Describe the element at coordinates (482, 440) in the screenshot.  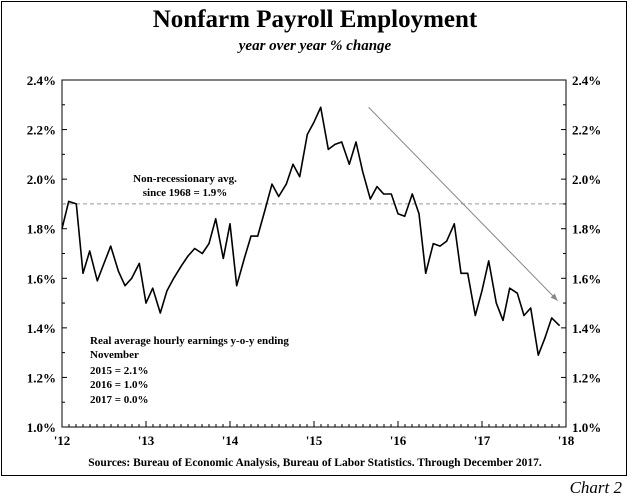
I see `x-tick-label: '17` at that location.